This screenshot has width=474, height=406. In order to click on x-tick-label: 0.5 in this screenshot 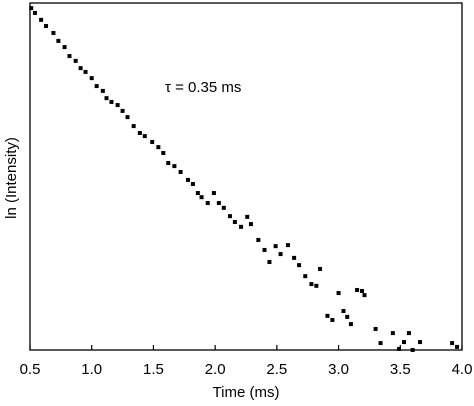, I will do `click(30, 369)`.